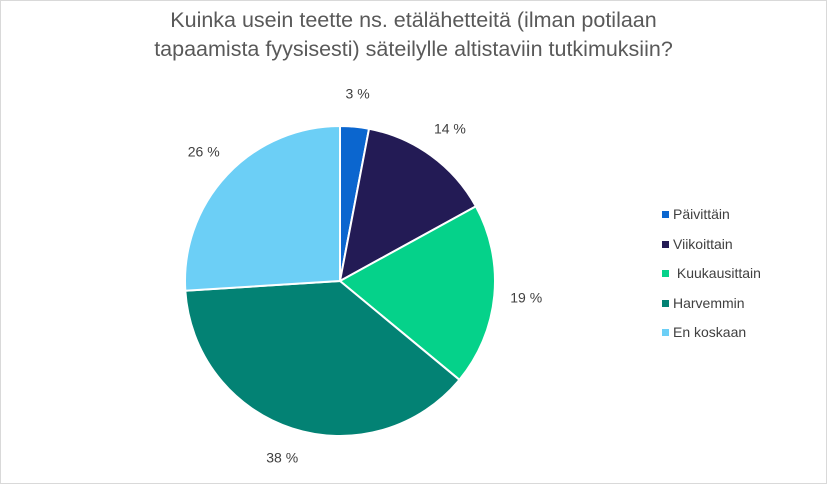 The image size is (827, 484). Describe the element at coordinates (526, 297) in the screenshot. I see `data-label-kuukausittain: 19 %` at that location.